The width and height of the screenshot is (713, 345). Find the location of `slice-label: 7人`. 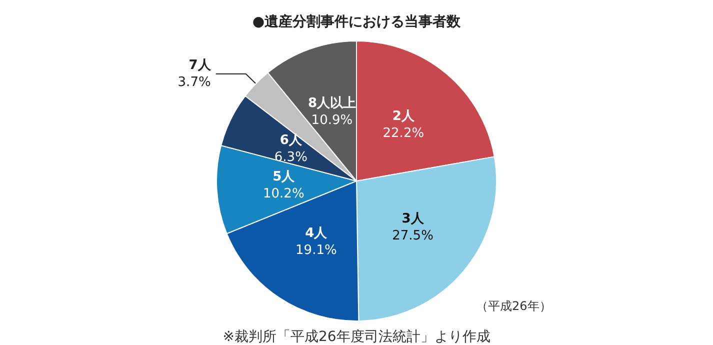

slice-label: 7人 is located at coordinates (200, 65).